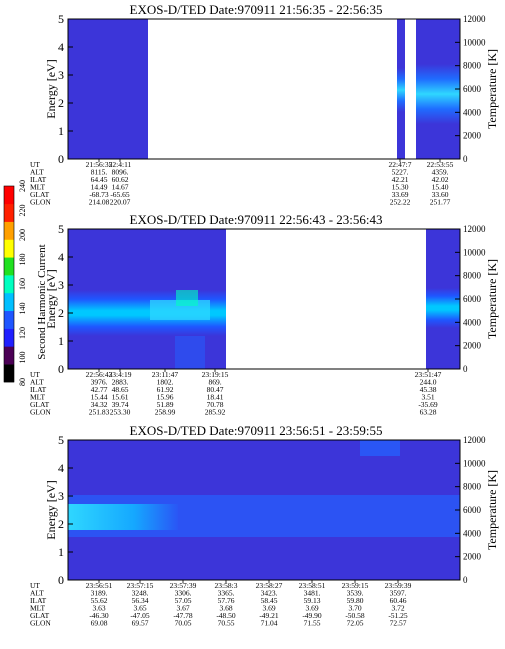 The width and height of the screenshot is (505, 649). What do you see at coordinates (120, 382) in the screenshot?
I see `orbit-value: 2883.` at bounding box center [120, 382].